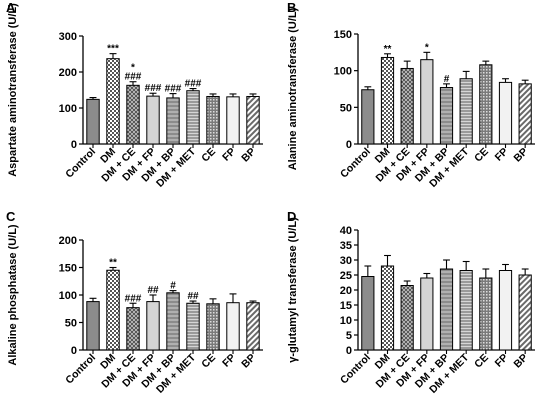 The width and height of the screenshot is (550, 410). What do you see at coordinates (349, 336) in the screenshot?
I see `y-tick-label: 5` at bounding box center [349, 336].